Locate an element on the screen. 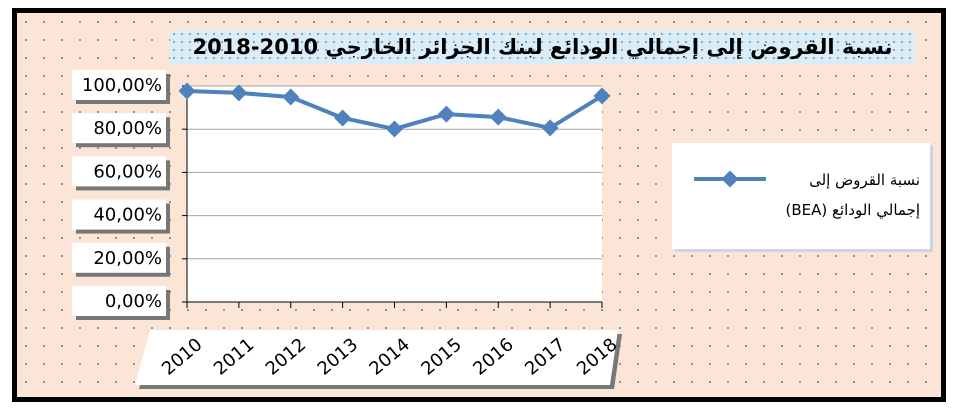 The image size is (956, 413). y-tick-label: 40,00% is located at coordinates (127, 215).